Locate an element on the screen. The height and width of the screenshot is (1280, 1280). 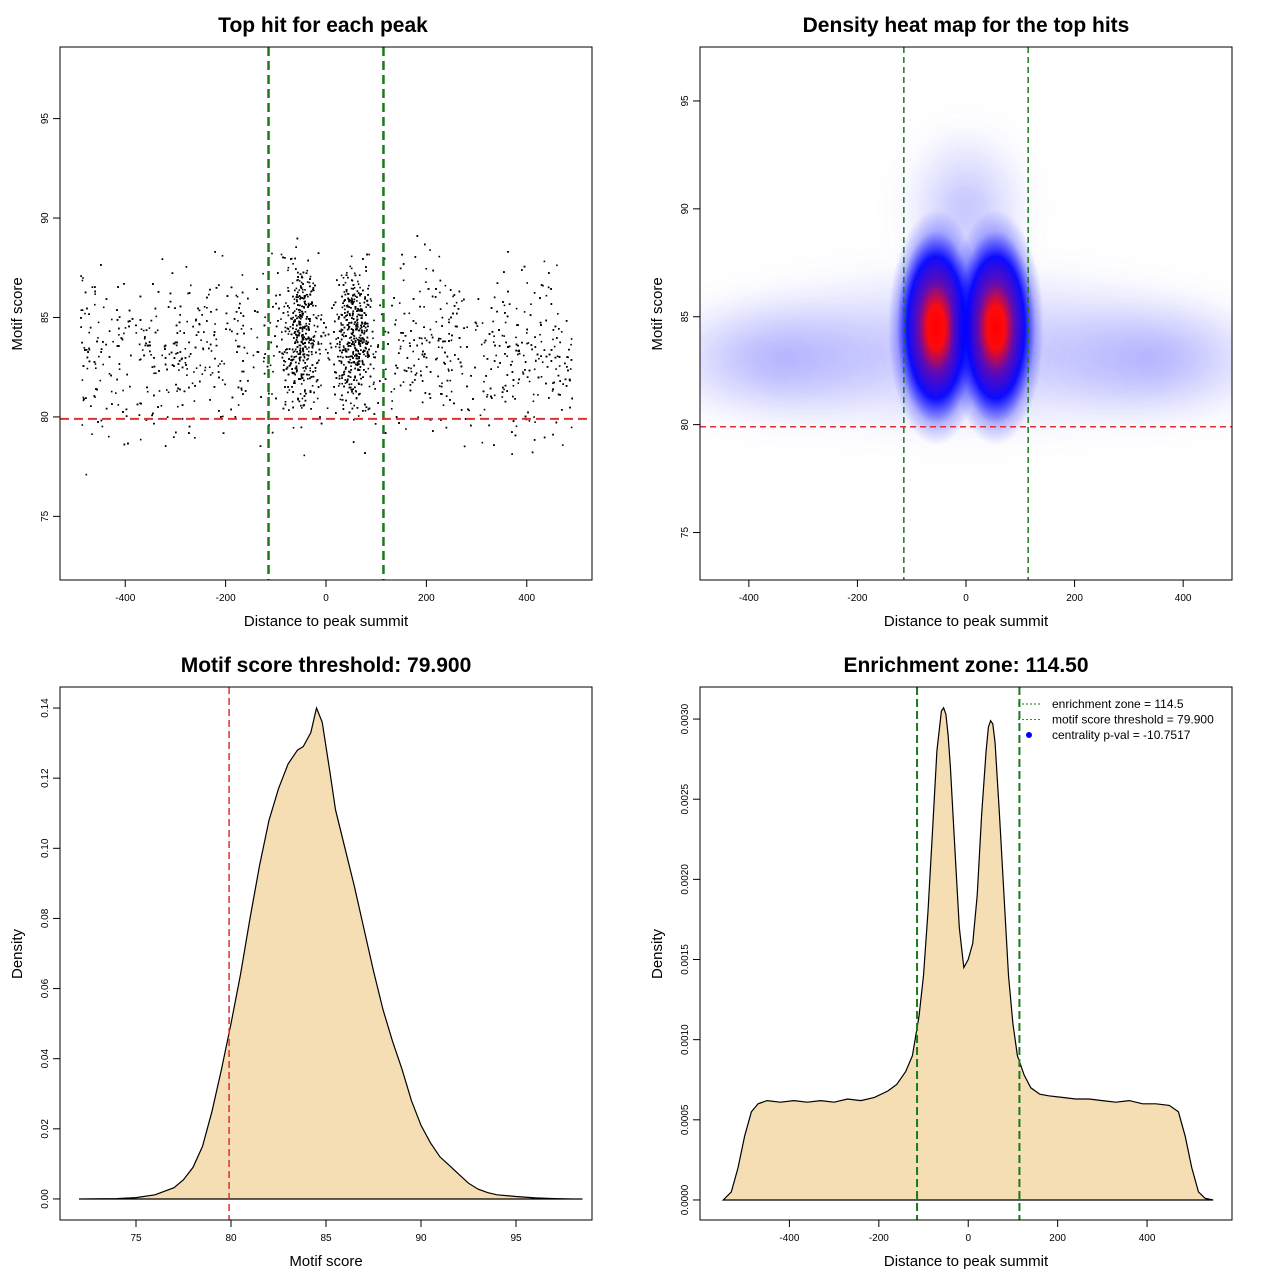
x-tick-label: 200 is located at coordinates (426, 598).